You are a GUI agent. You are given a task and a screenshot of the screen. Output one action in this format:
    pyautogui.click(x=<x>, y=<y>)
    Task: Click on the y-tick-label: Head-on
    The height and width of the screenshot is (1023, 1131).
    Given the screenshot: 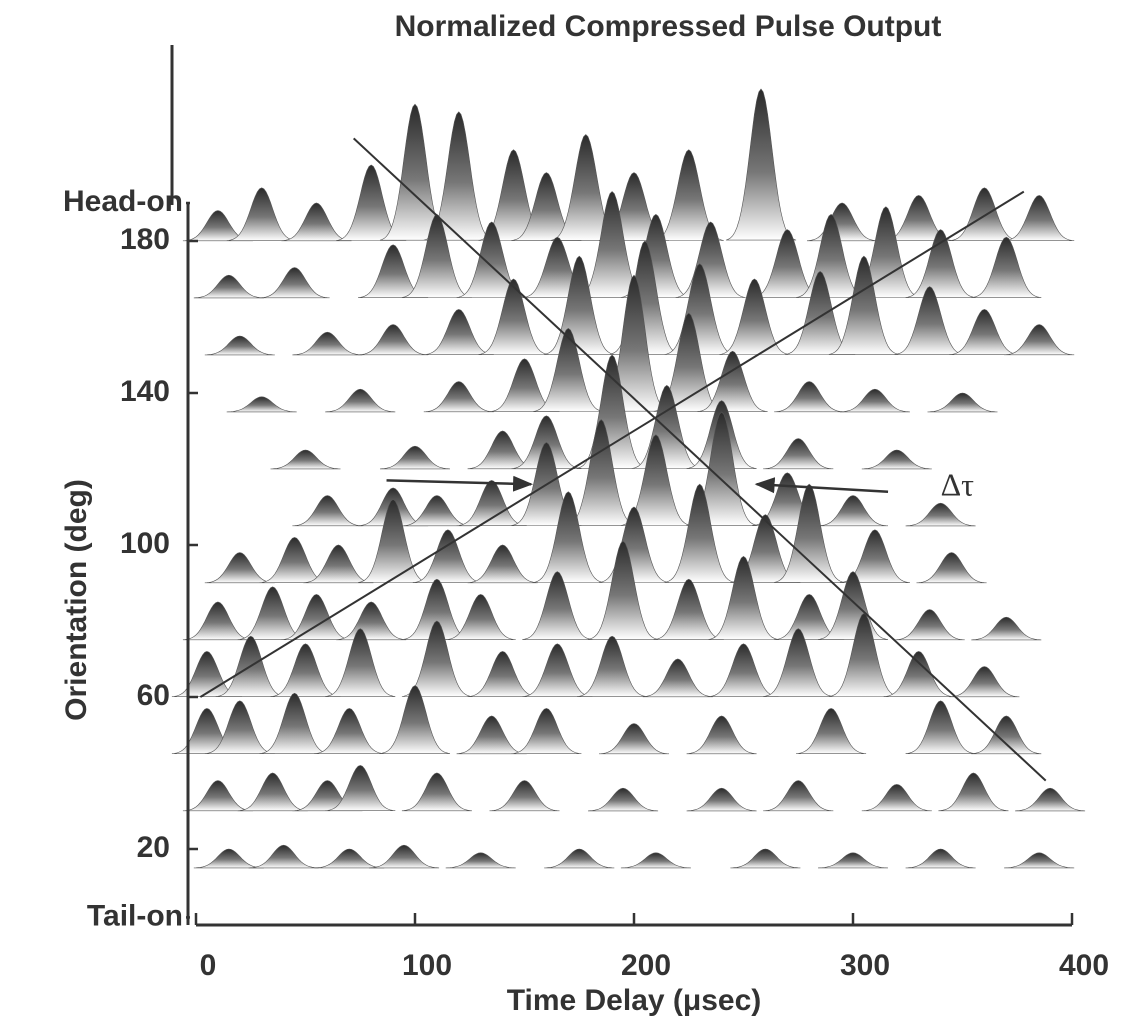 What is the action you would take?
    pyautogui.click(x=123, y=201)
    